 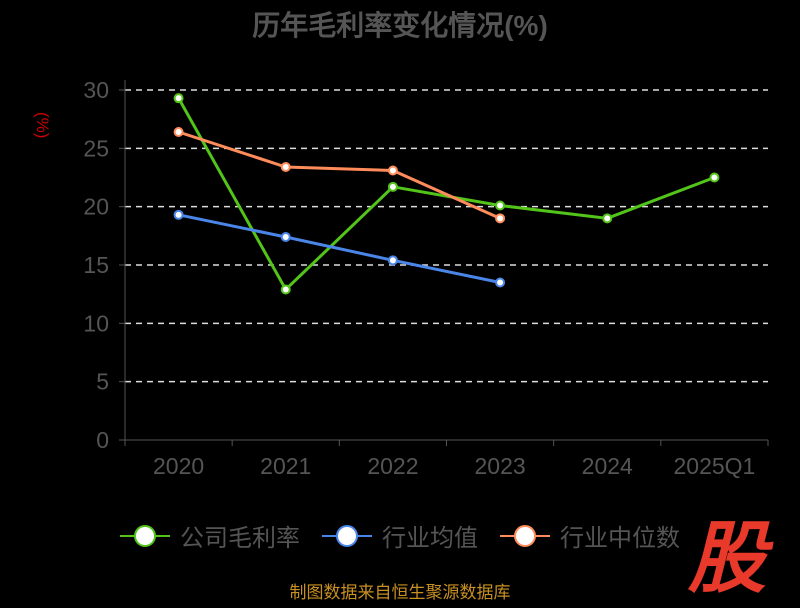 I want to click on legend-label: 公司毛利率, so click(x=240, y=538).